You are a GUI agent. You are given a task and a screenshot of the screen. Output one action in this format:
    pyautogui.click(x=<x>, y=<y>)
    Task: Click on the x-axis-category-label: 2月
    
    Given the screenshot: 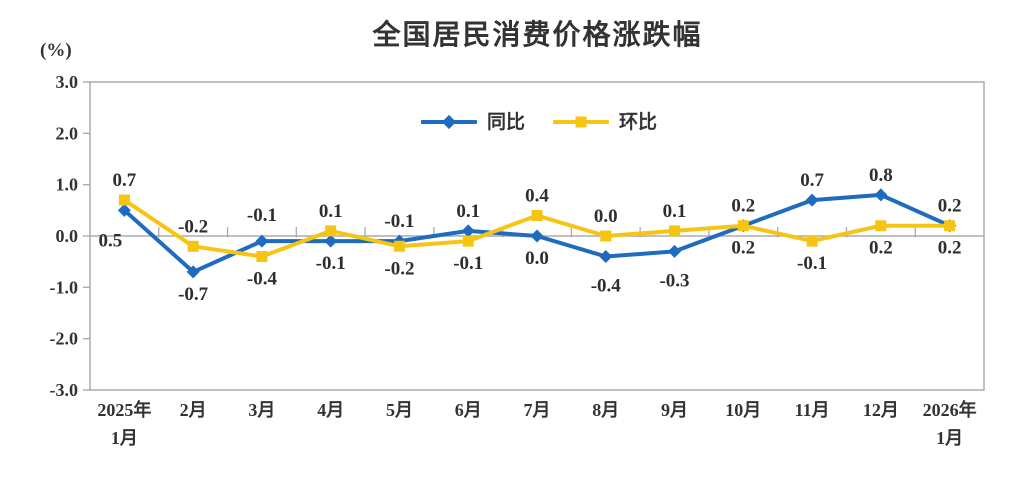 What is the action you would take?
    pyautogui.click(x=193, y=410)
    